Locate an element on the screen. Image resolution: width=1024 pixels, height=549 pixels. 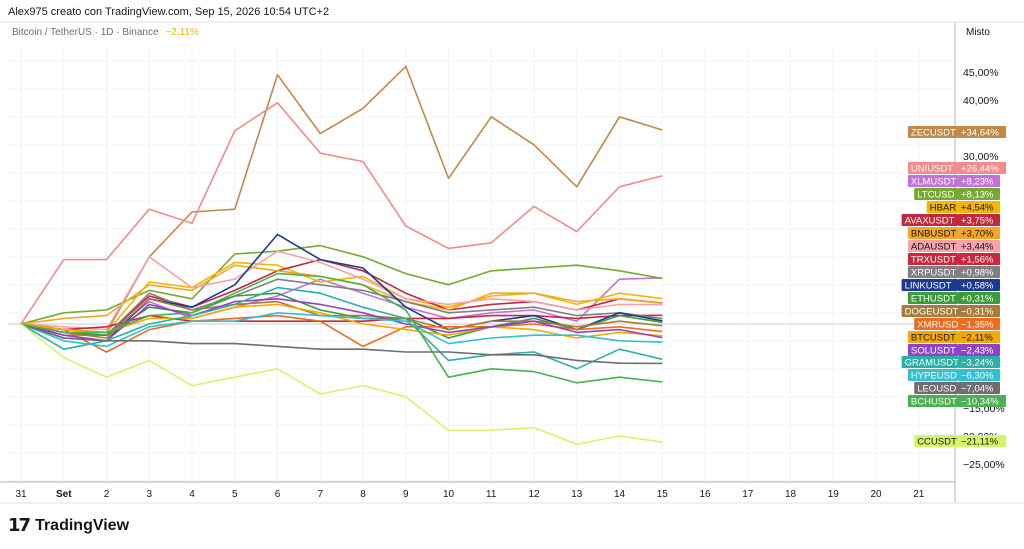
series-tag-name: AVAXUSDT is located at coordinates (930, 221).